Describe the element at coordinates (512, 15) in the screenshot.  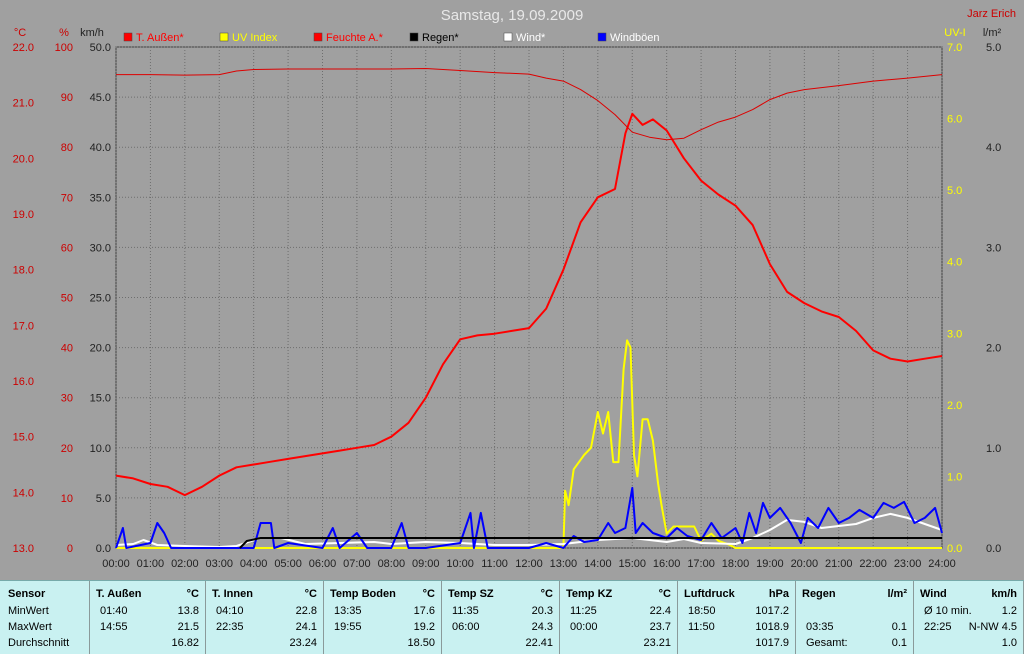
I see `chart-title: Samstag, 19.09.2009` at that location.